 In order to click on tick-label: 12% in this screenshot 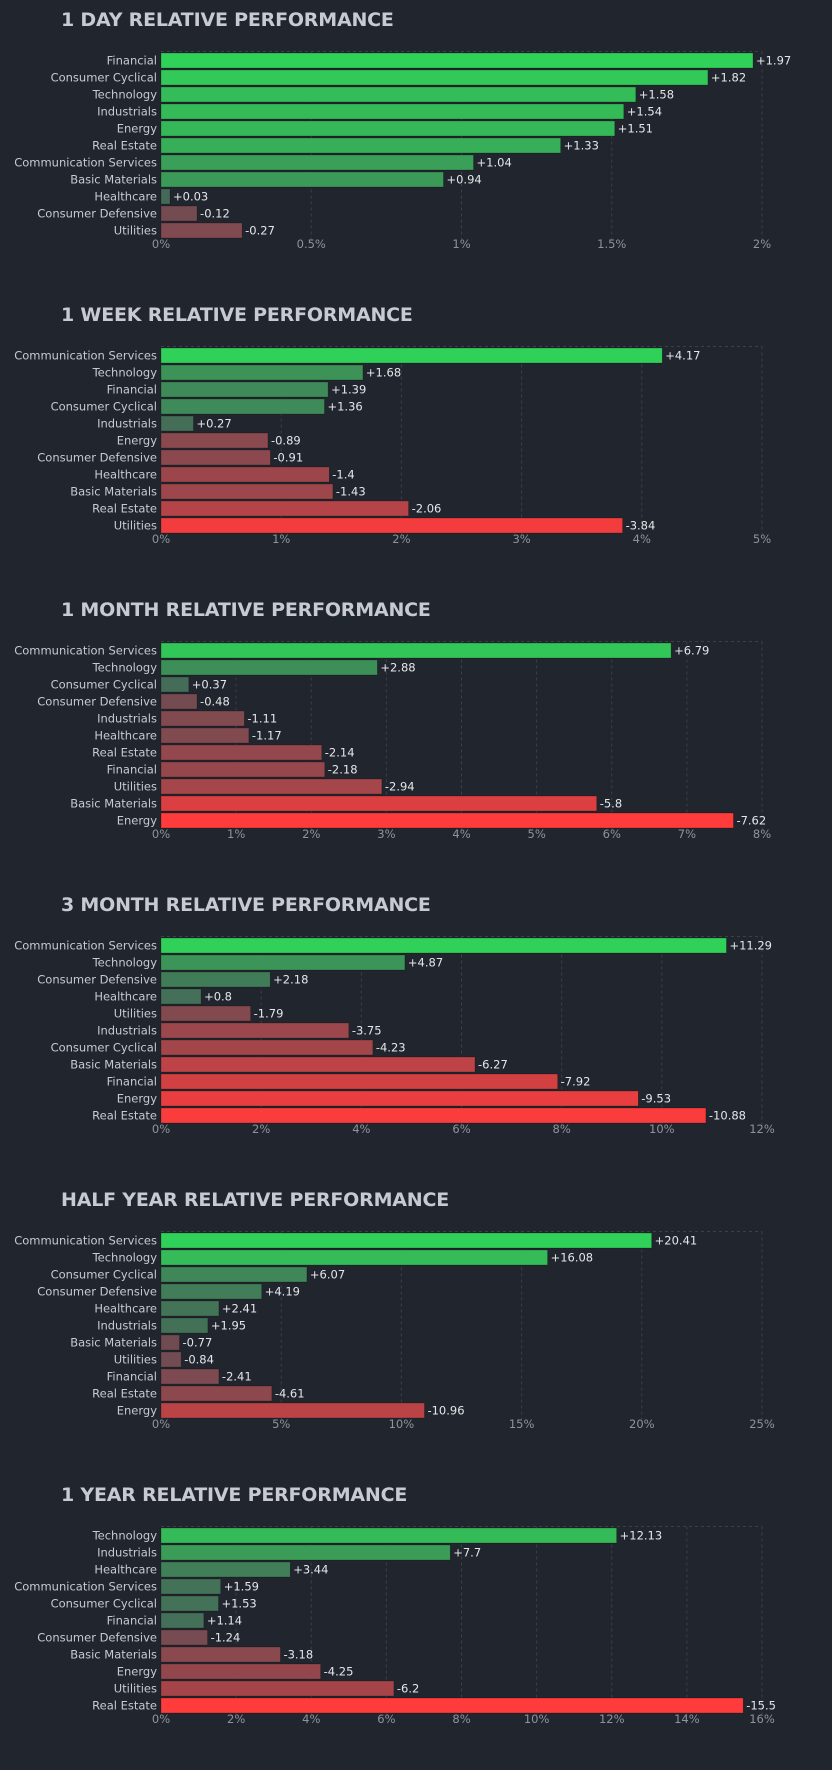, I will do `click(762, 1129)`.